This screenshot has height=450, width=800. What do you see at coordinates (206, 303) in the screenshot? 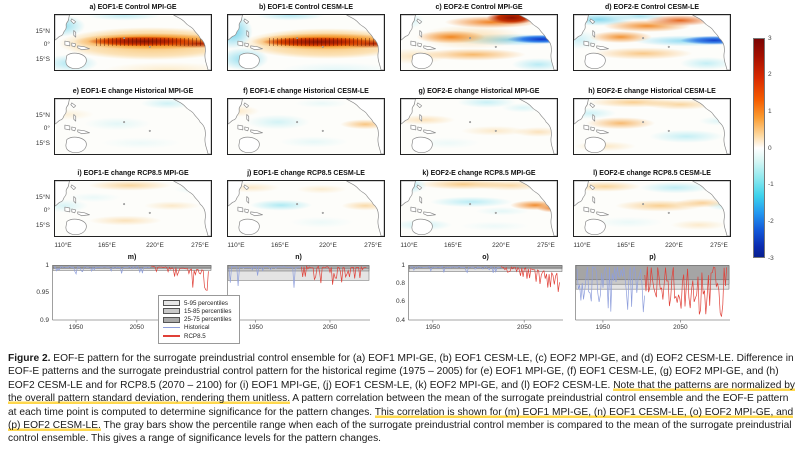
I see `legend-label: 5-95 percentiles` at bounding box center [206, 303].